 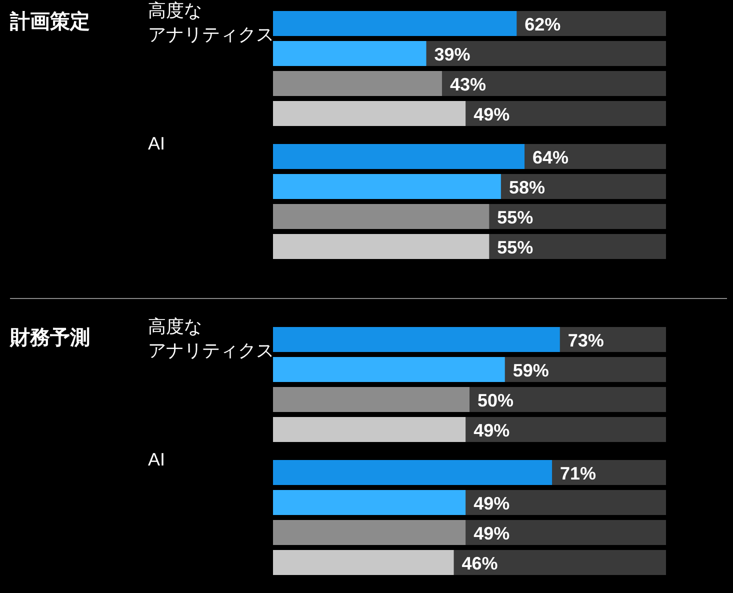 I want to click on data-label: 58%, so click(x=526, y=188).